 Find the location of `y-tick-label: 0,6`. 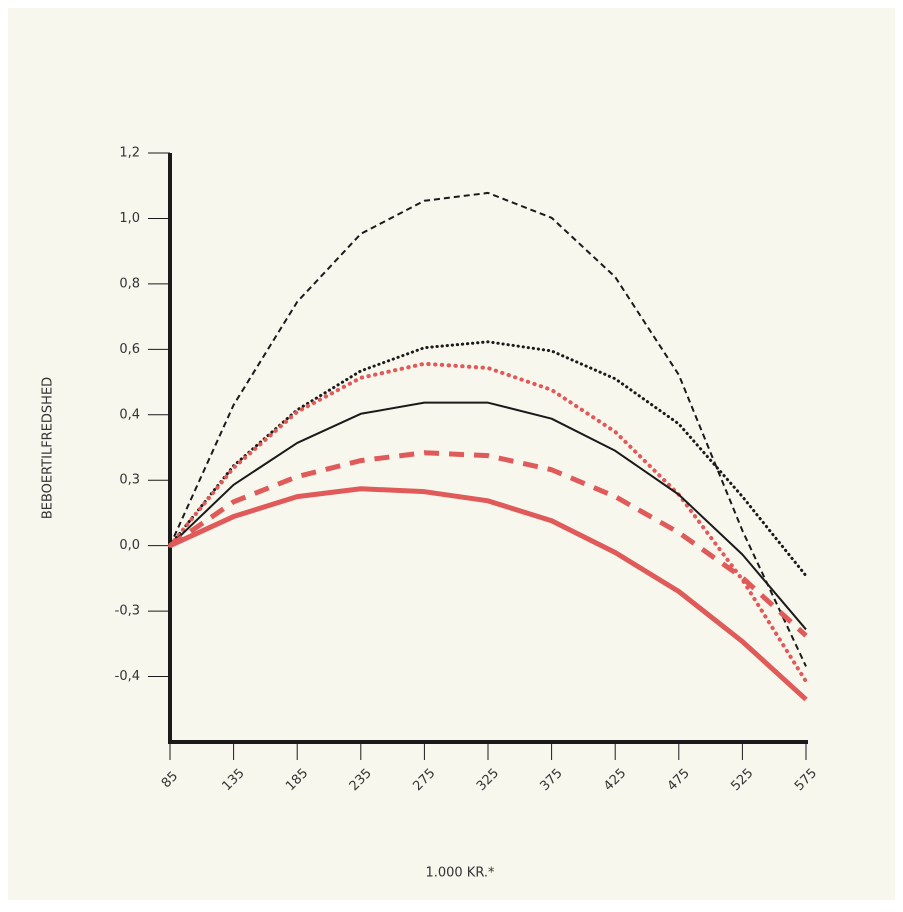

y-tick-label: 0,6 is located at coordinates (129, 349).